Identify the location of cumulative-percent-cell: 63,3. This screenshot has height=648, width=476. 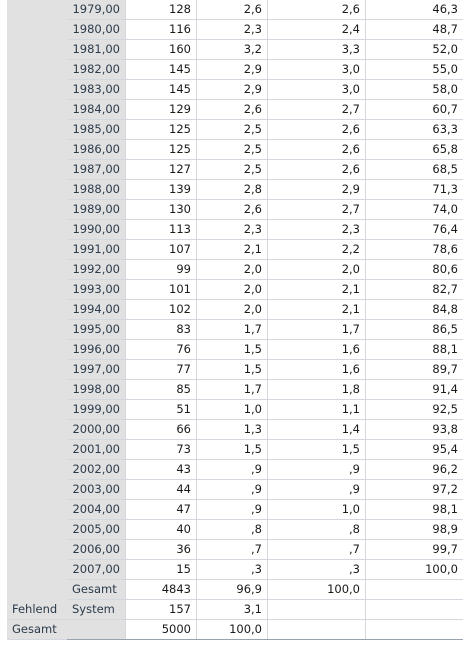
(414, 129).